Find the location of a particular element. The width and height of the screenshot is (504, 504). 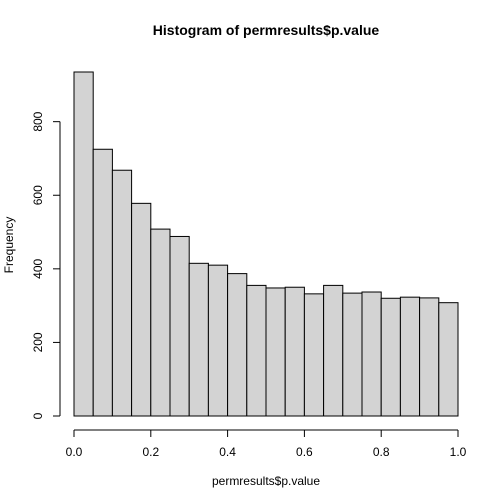

x-axis: 0.0 0.2 0.4 0.6 0.8 1.0 is located at coordinates (266, 444).